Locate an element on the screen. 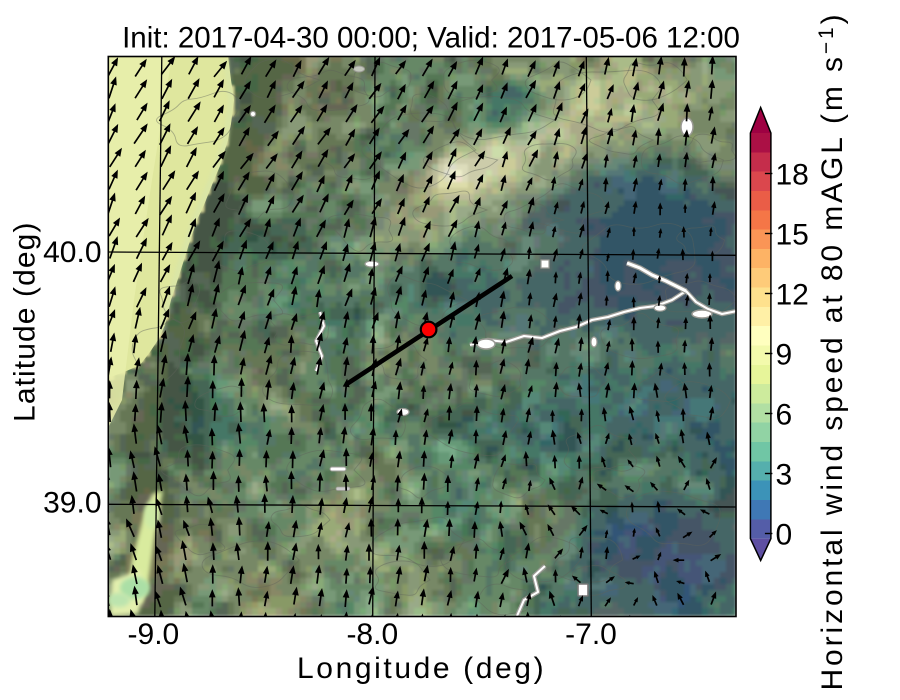 The image size is (900, 700). svg-text: -8.0 is located at coordinates (372, 634).